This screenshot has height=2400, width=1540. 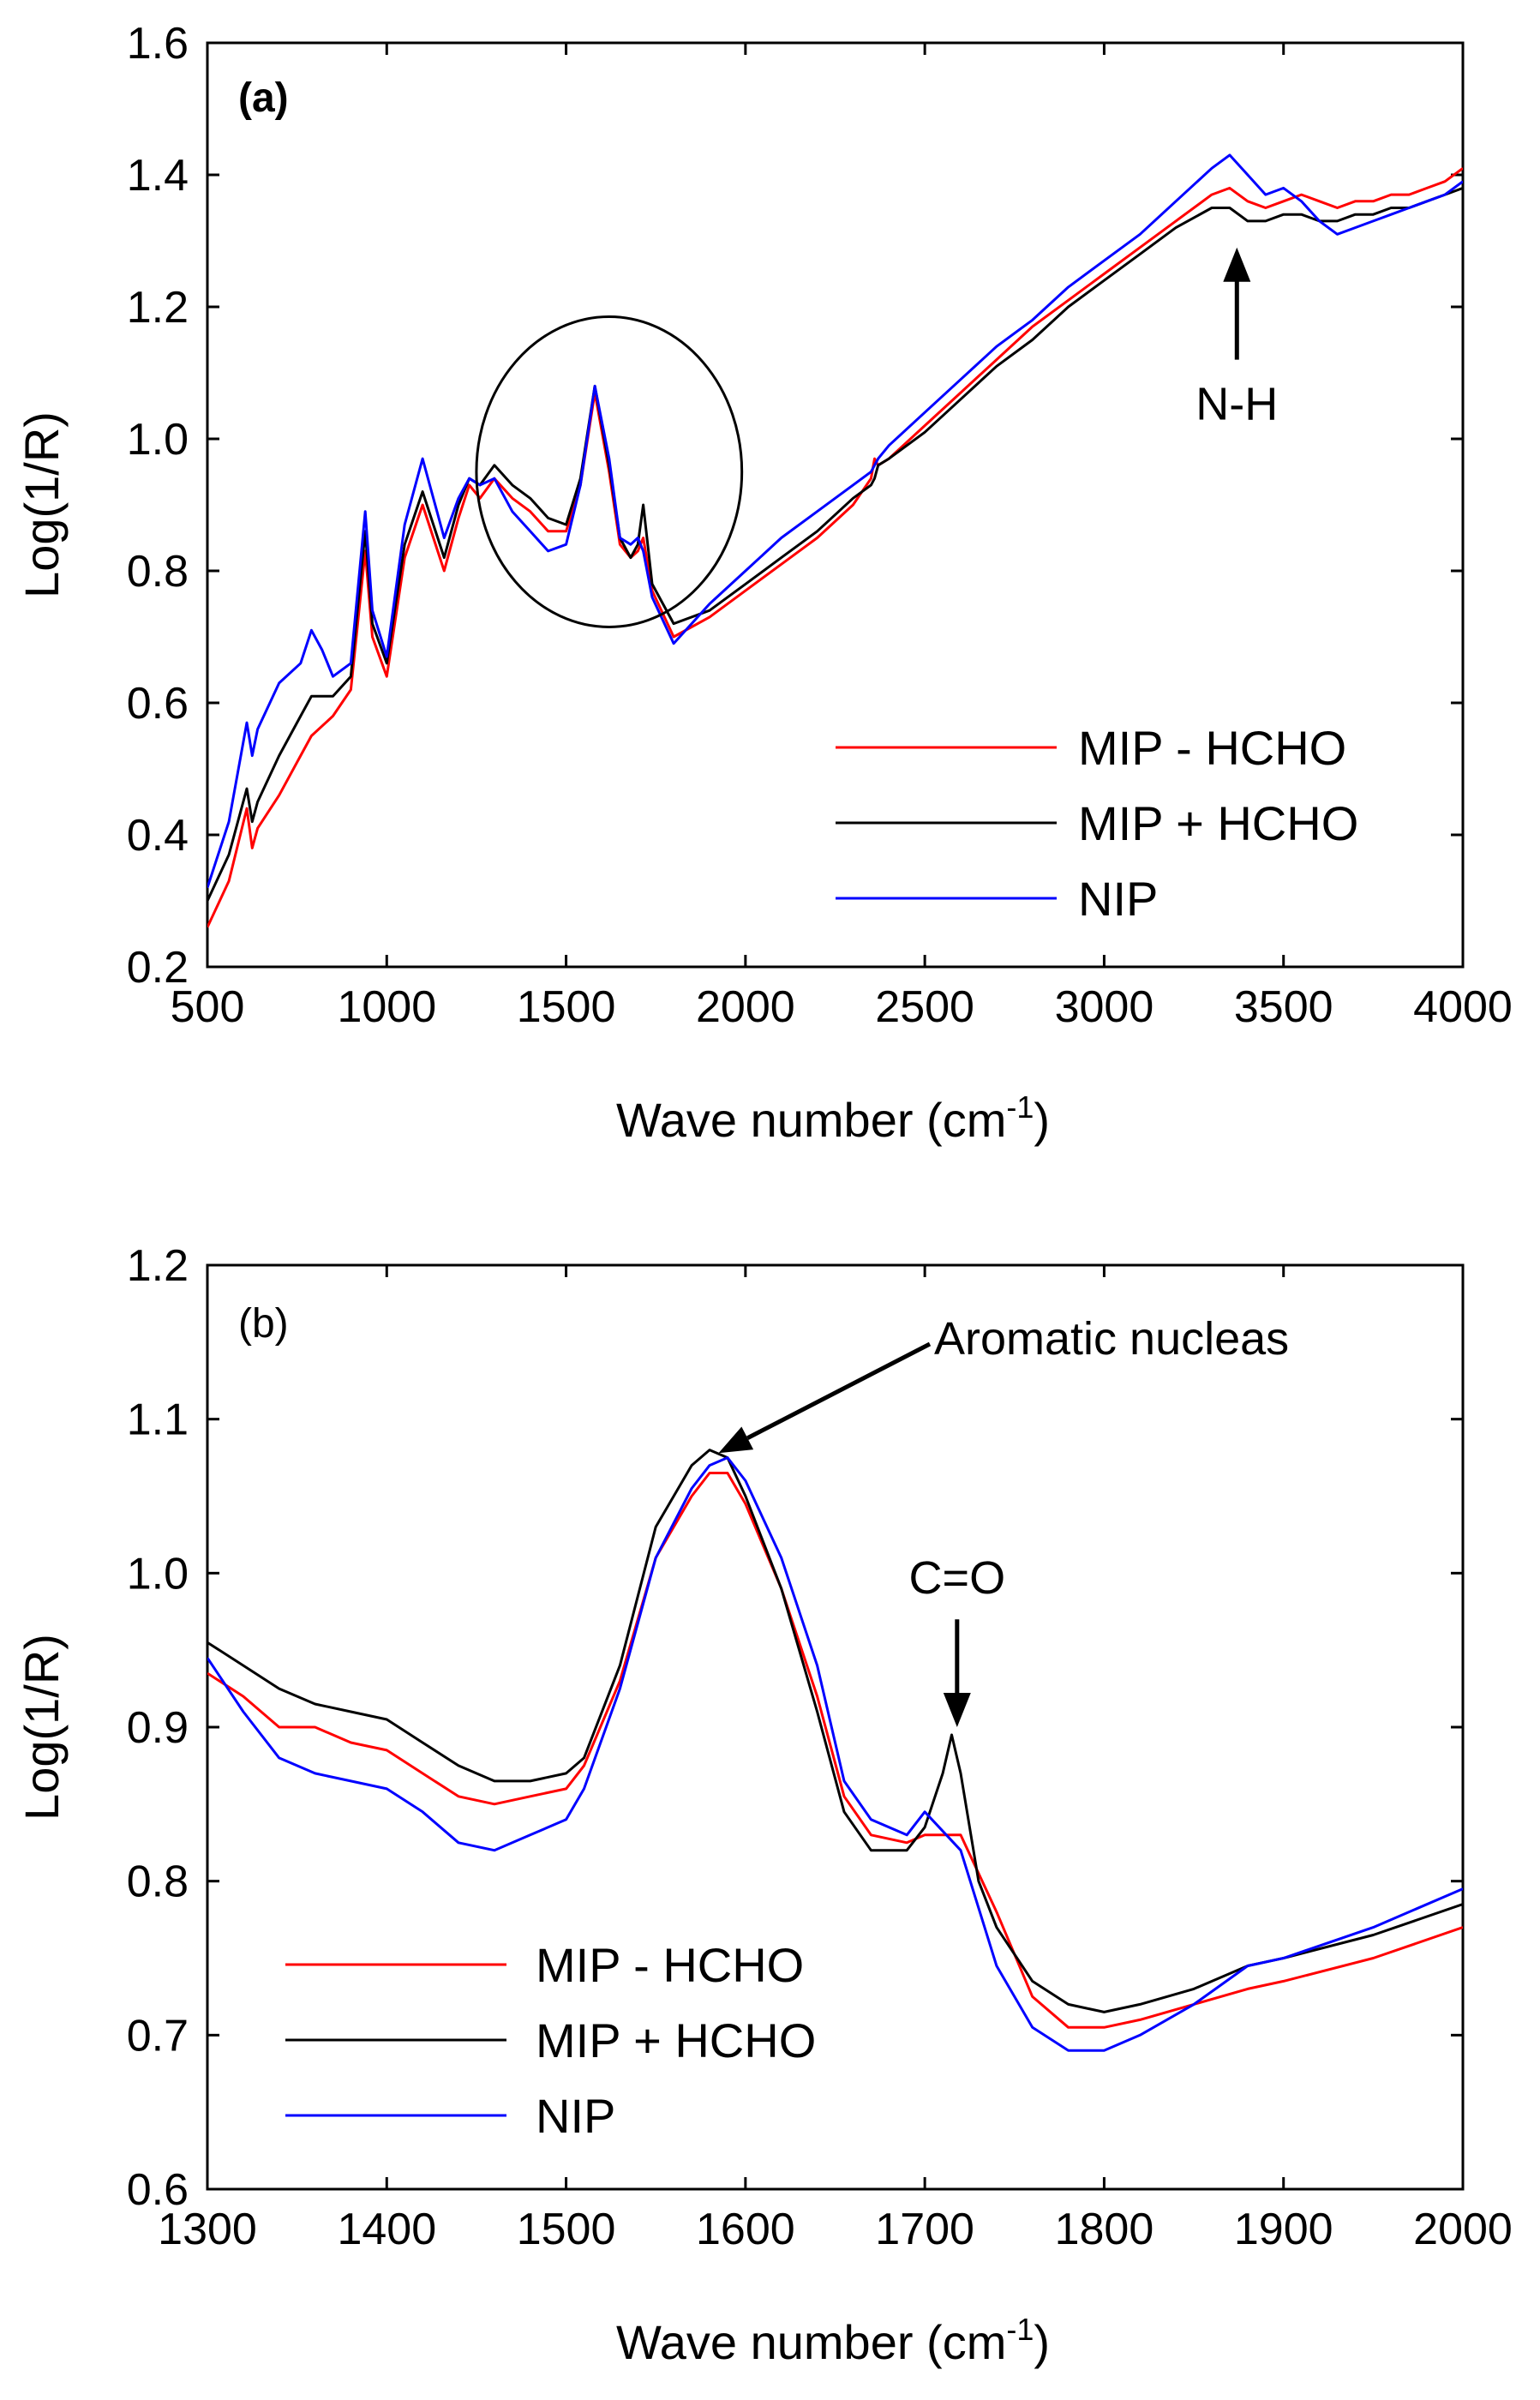 I want to click on y-axis-title-b: Log(1/R), so click(x=42, y=1727).